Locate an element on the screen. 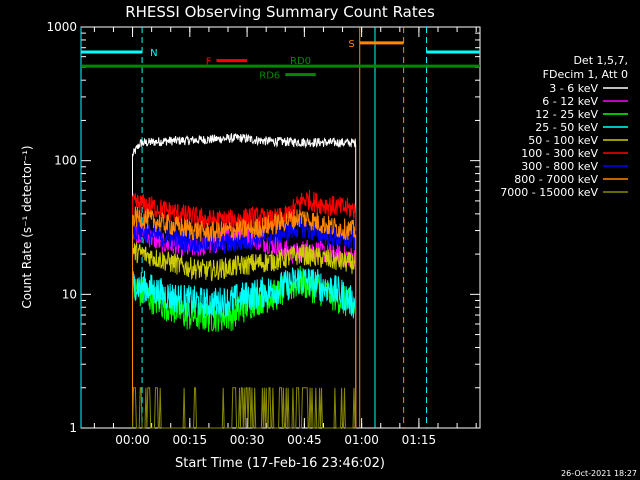  x-tick-label: 00:15 is located at coordinates (190, 440).